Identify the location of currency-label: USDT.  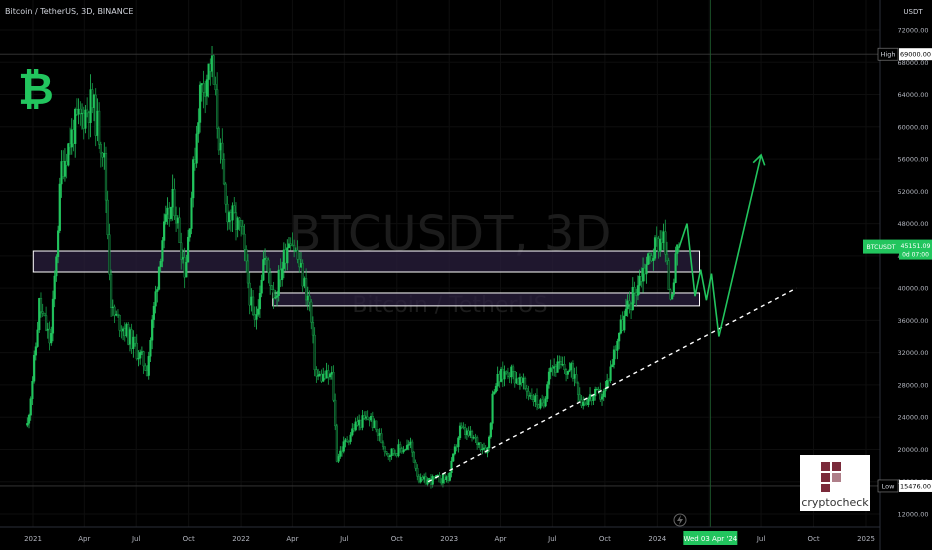
(913, 12).